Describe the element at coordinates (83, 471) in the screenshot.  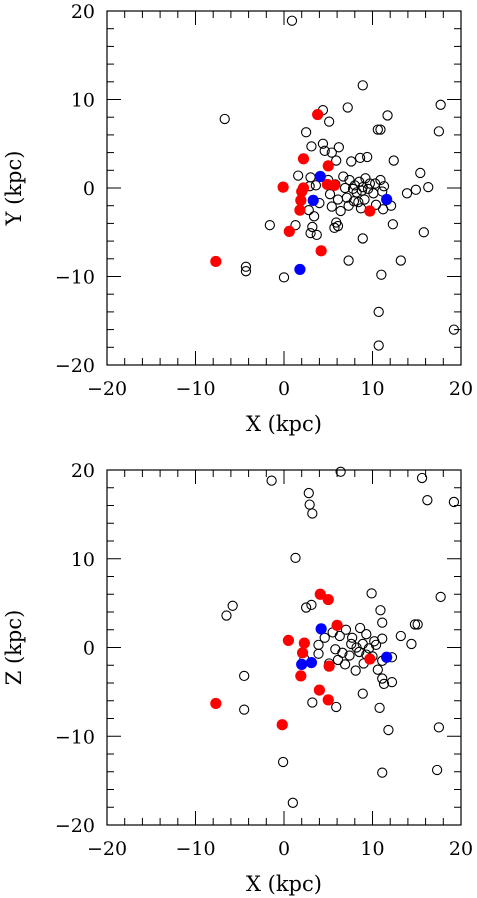
I see `y-tick-label: 20` at that location.